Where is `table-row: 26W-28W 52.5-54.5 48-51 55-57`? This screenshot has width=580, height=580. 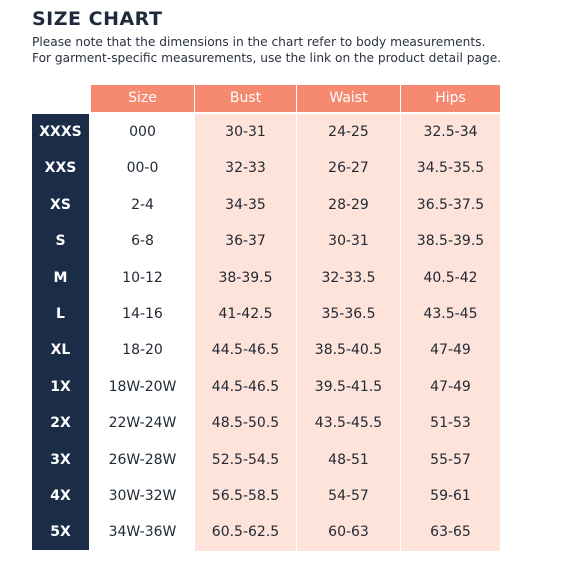 table-row: 26W-28W 52.5-54.5 48-51 55-57 is located at coordinates (295, 459).